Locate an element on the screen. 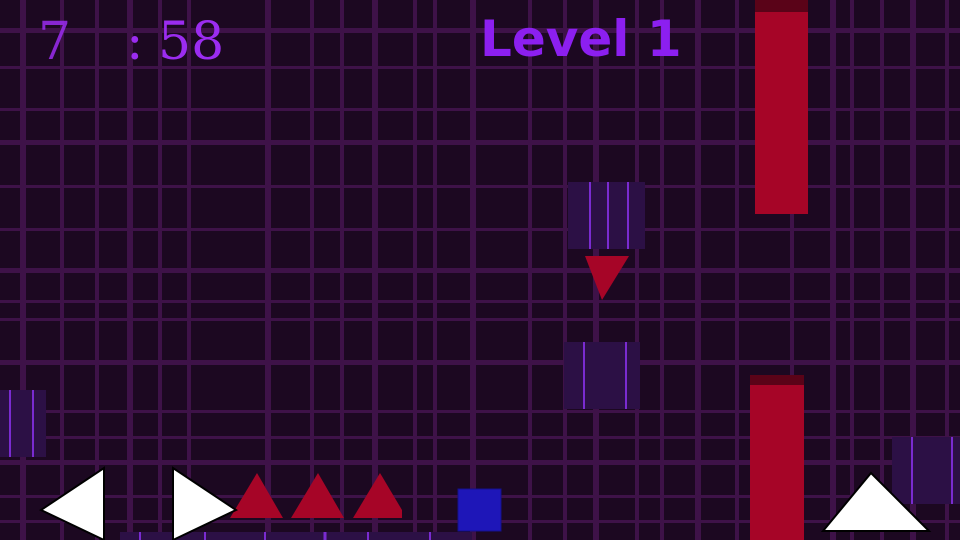 This screenshot has width=960, height=540. level-label: Level 1 is located at coordinates (581, 39).